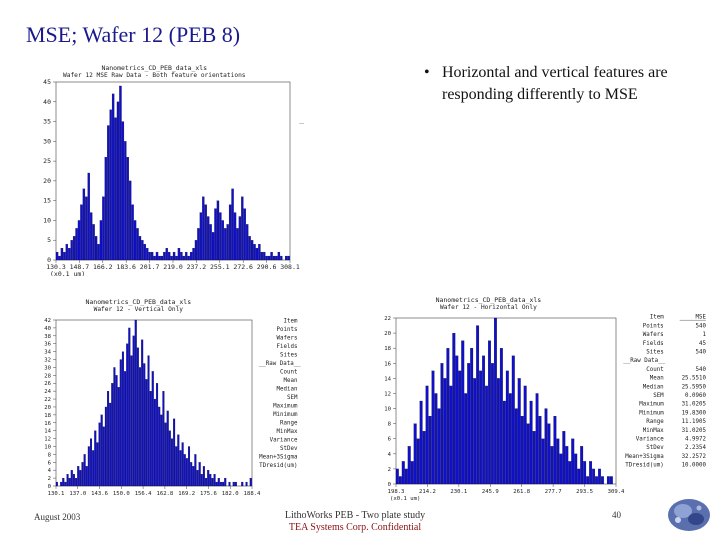 Image resolution: width=720 pixels, height=540 pixels. Describe the element at coordinates (291, 381) in the screenshot. I see `stats-row-label: Mean` at that location.